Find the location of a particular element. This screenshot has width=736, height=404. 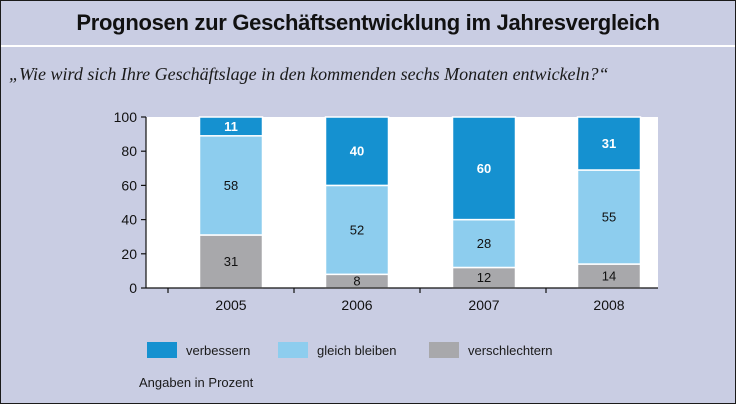

data-label: 28 is located at coordinates (484, 243).